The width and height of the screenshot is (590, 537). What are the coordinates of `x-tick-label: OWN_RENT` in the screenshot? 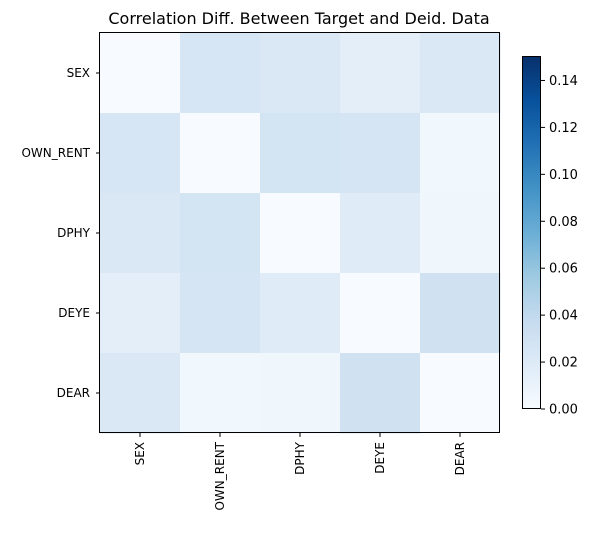 It's located at (220, 475).